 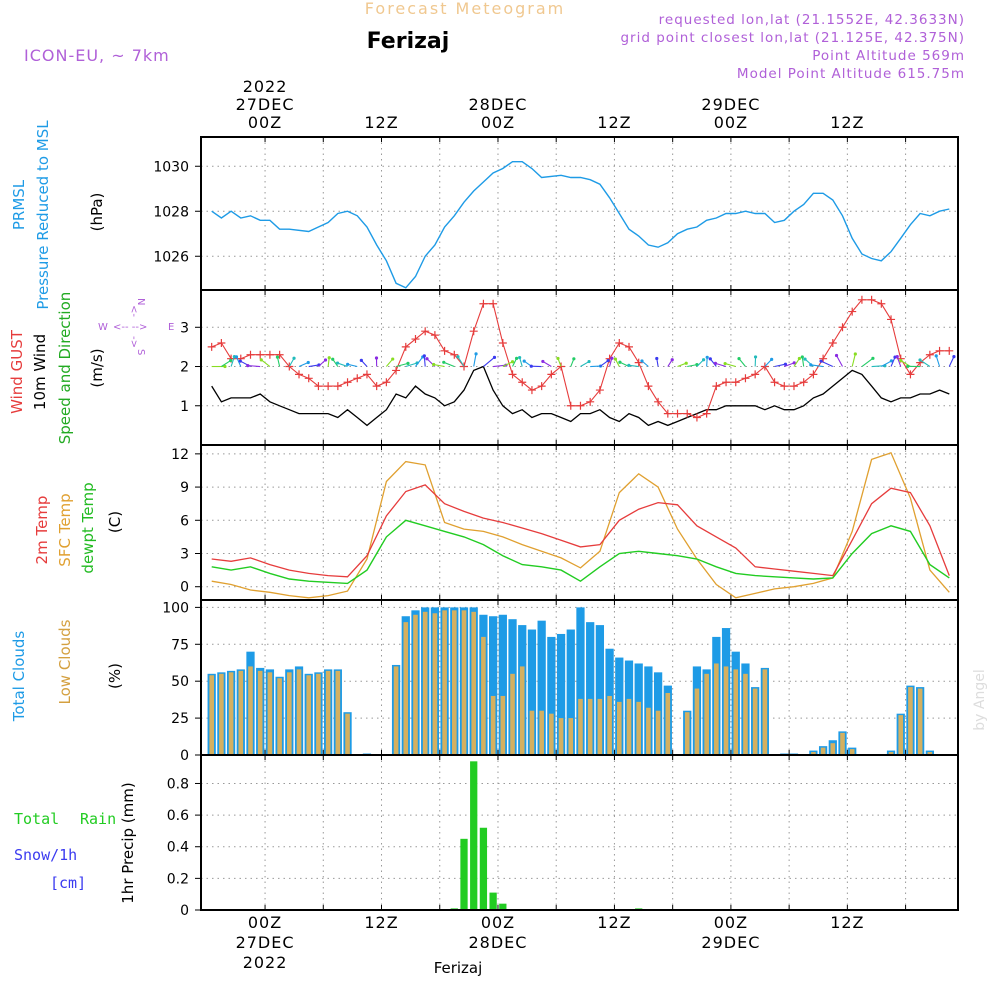 What do you see at coordinates (980, 699) in the screenshot?
I see `watermark: by Angel` at bounding box center [980, 699].